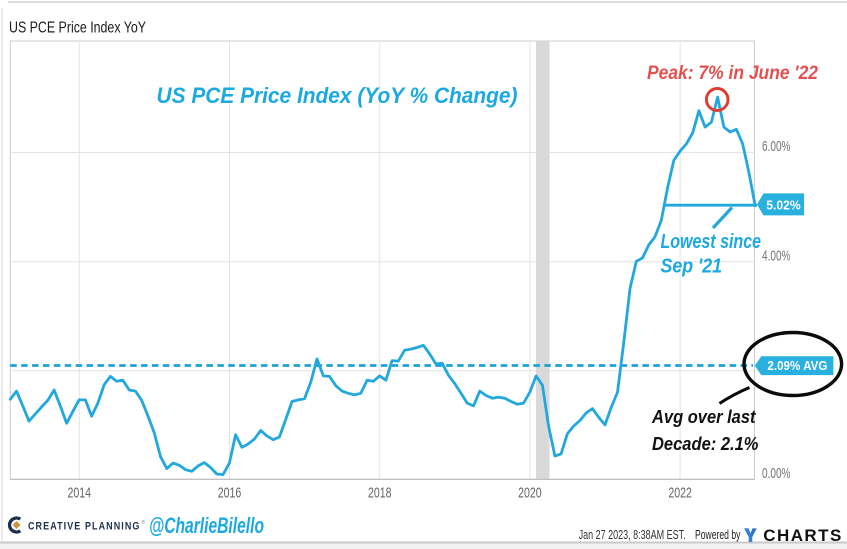 This screenshot has width=847, height=549. What do you see at coordinates (703, 417) in the screenshot?
I see `svg-text: Avg over last` at bounding box center [703, 417].